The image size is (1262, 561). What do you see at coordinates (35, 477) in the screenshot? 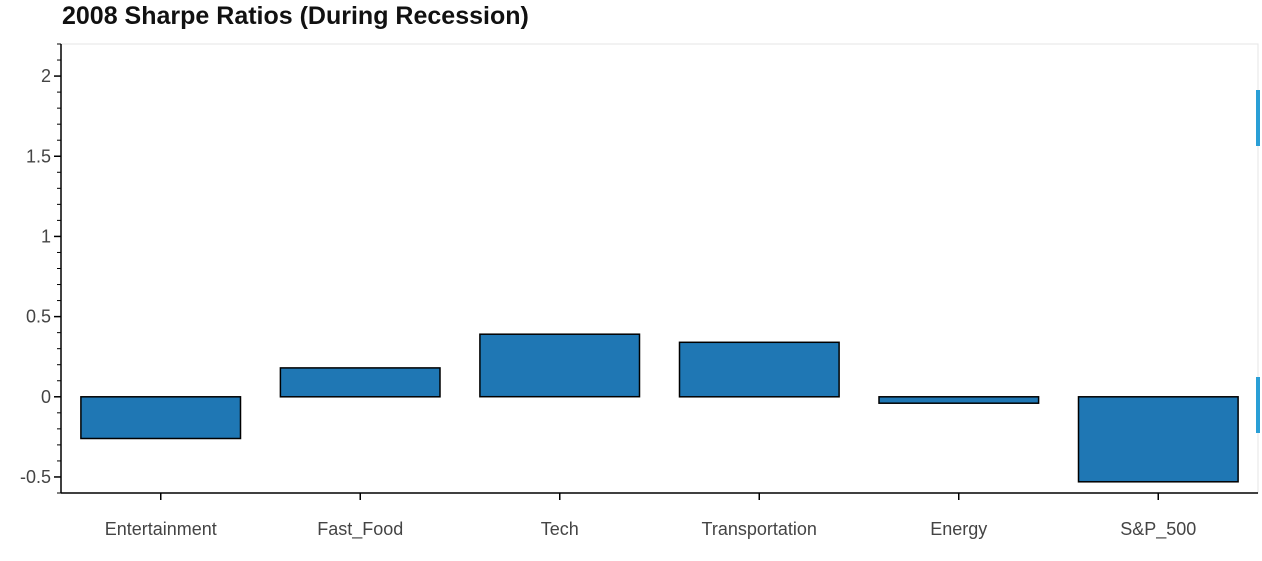
I see `y-tick-label: -0.5` at bounding box center [35, 477].